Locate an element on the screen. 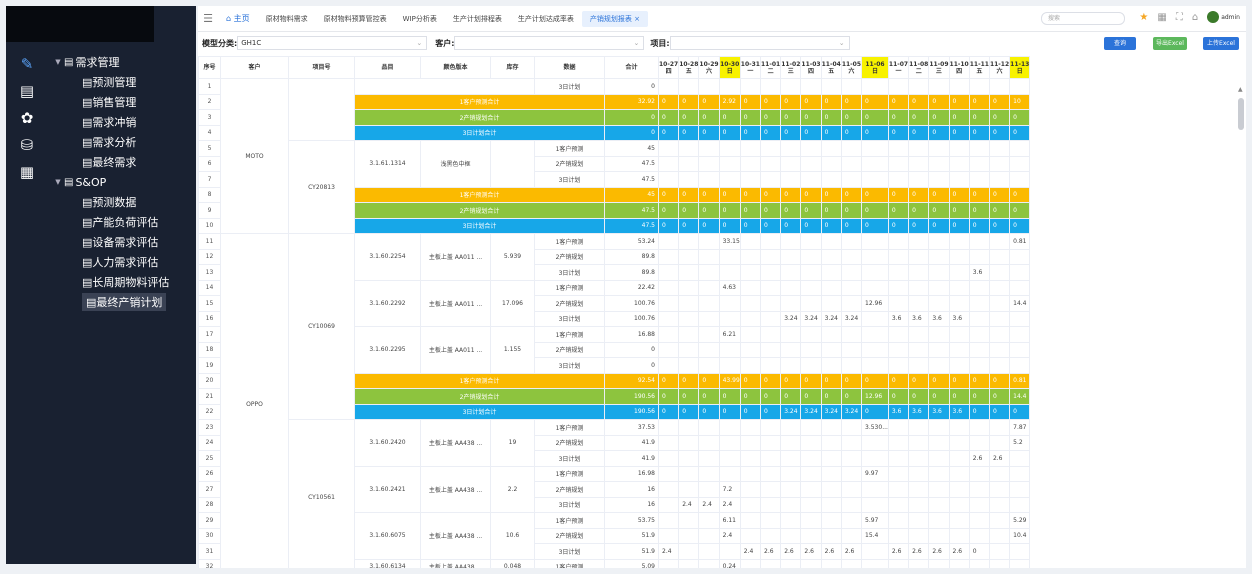 The image size is (1252, 574). username: admin is located at coordinates (1230, 17).